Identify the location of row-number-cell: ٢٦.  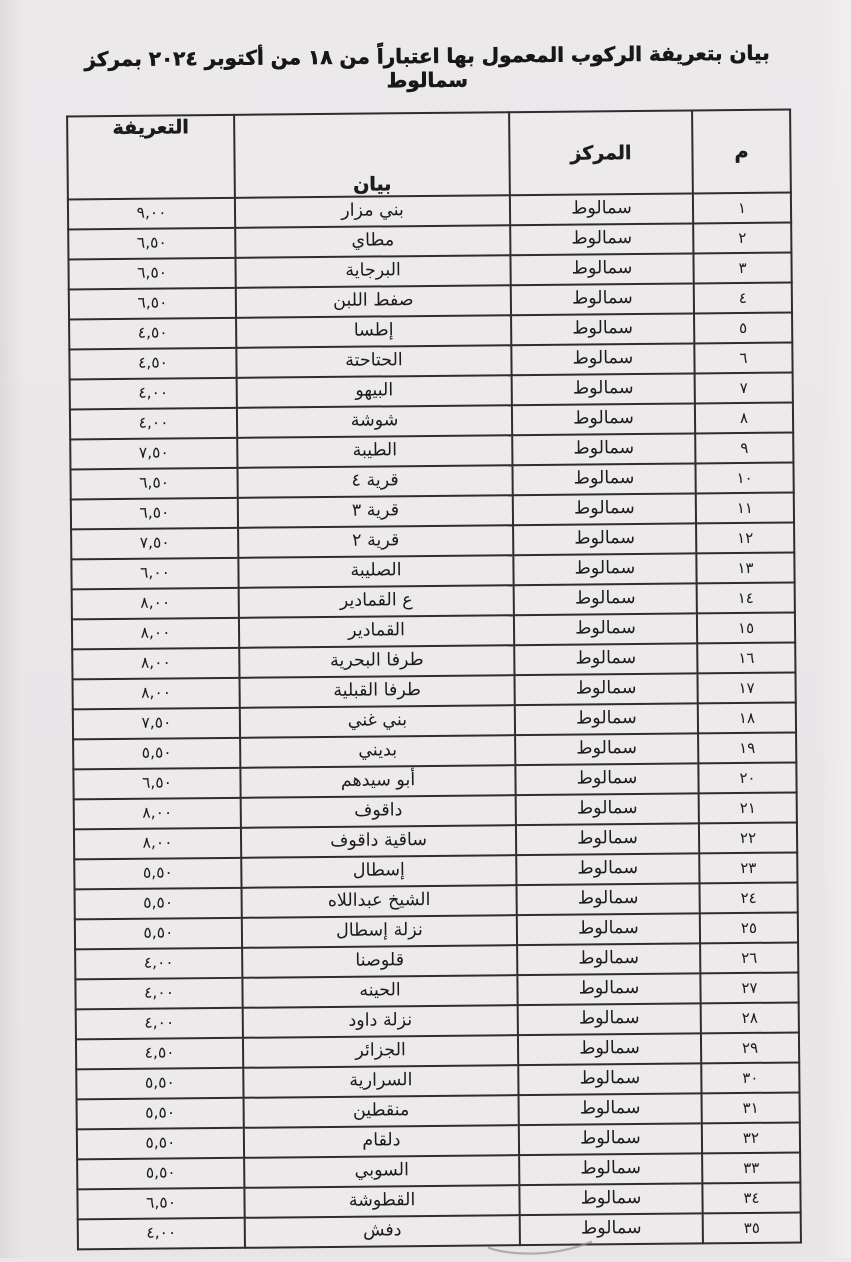
(749, 958).